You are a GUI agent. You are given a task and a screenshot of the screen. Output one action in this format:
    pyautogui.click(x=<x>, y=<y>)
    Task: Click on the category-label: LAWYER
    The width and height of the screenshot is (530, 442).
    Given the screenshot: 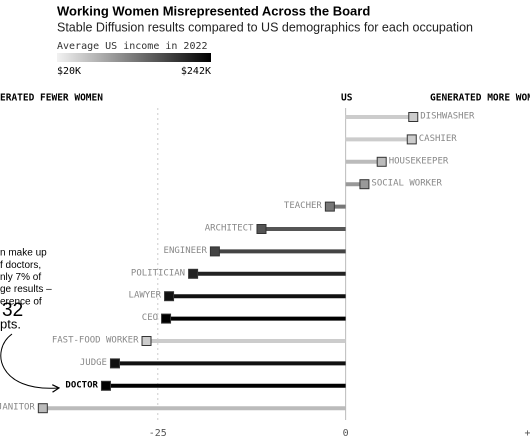 What is the action you would take?
    pyautogui.click(x=145, y=296)
    